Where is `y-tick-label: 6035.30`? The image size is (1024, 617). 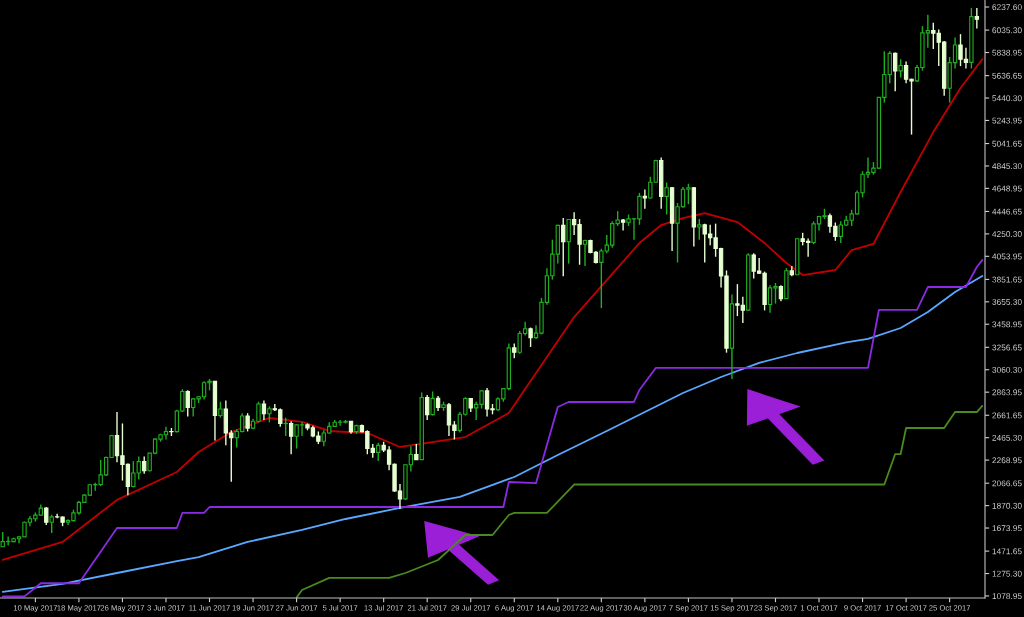 y-tick-label: 6035.30 is located at coordinates (1007, 30).